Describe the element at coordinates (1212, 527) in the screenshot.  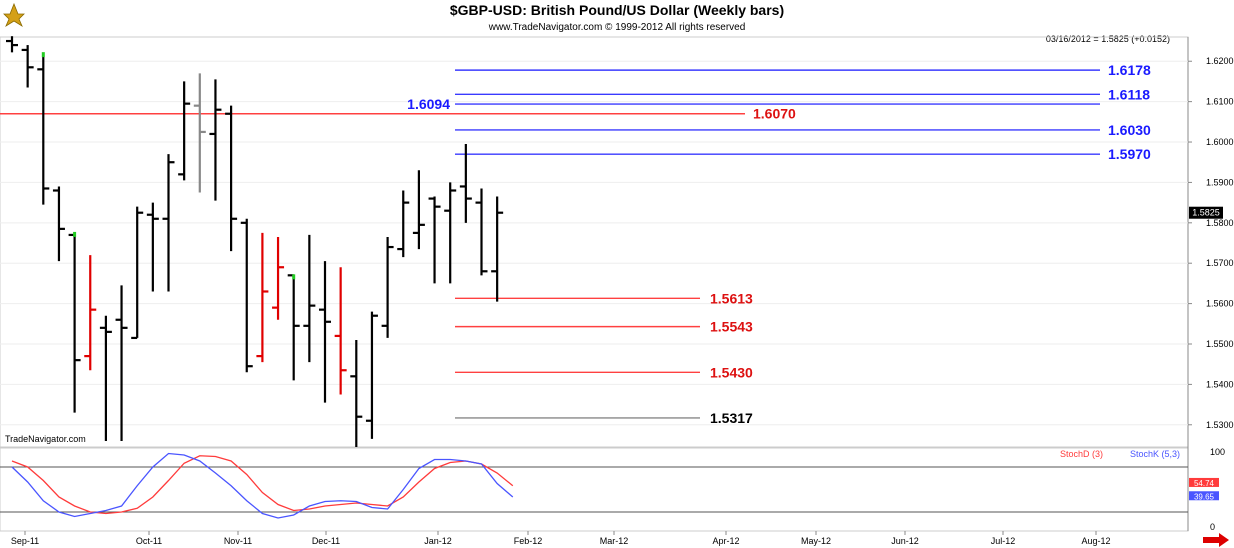
I see `oscillator-tick-label: 0` at that location.